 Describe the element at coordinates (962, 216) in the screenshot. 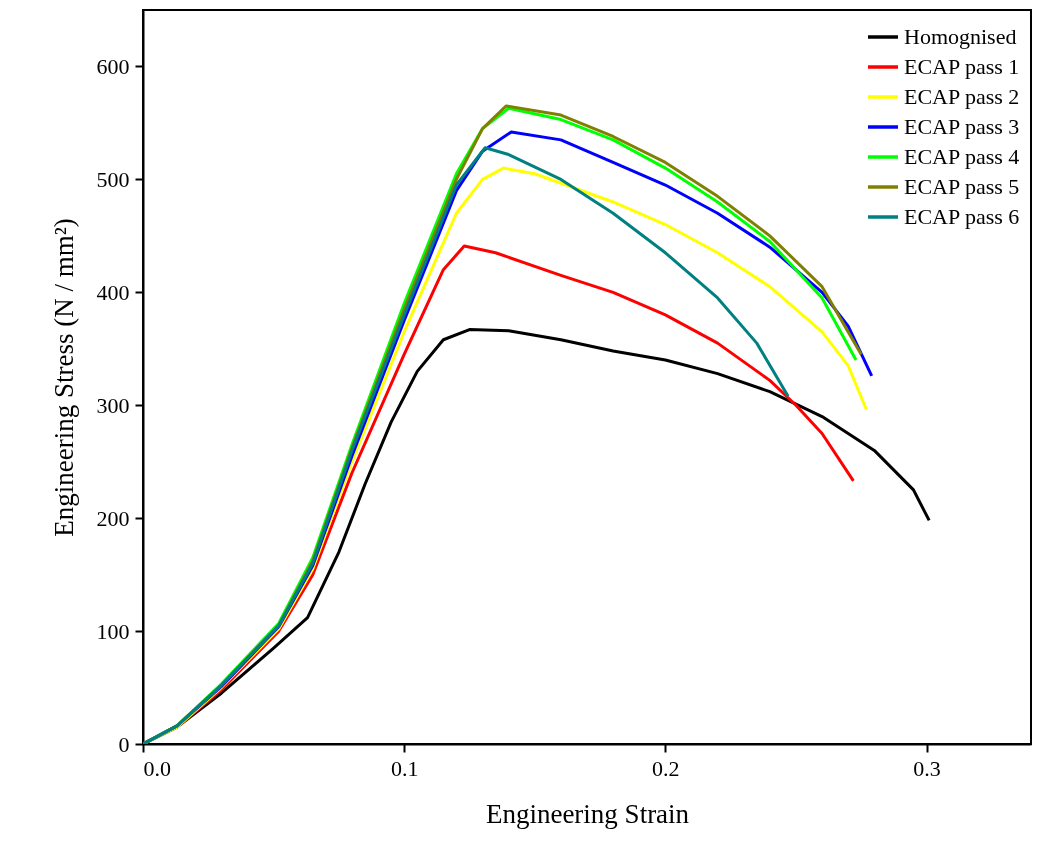

I see `legend-label: ECAP pass 6` at that location.